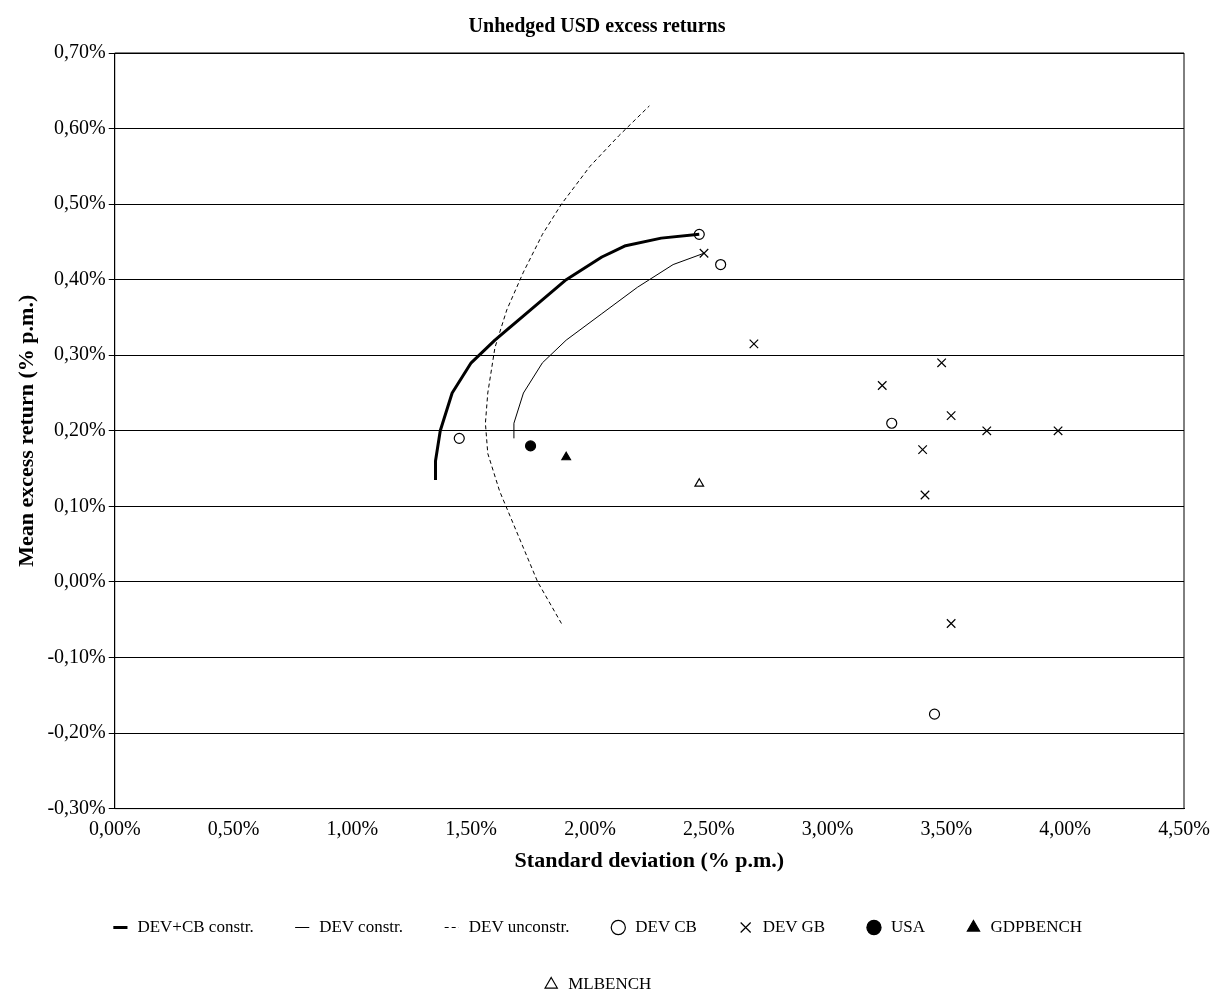  What do you see at coordinates (80, 51) in the screenshot?
I see `y-tick-label: 0,70%` at bounding box center [80, 51].